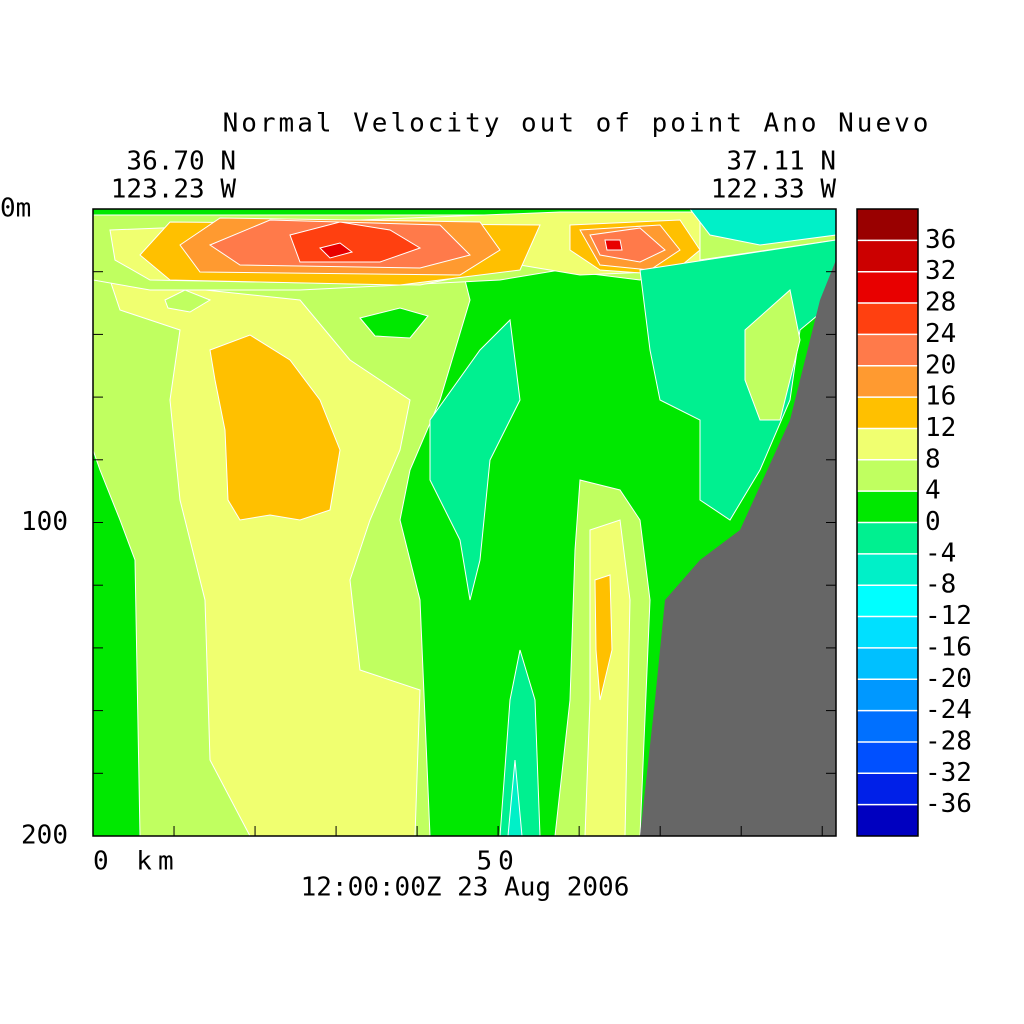  Describe the element at coordinates (933, 459) in the screenshot. I see `colorbar-label: 8` at that location.